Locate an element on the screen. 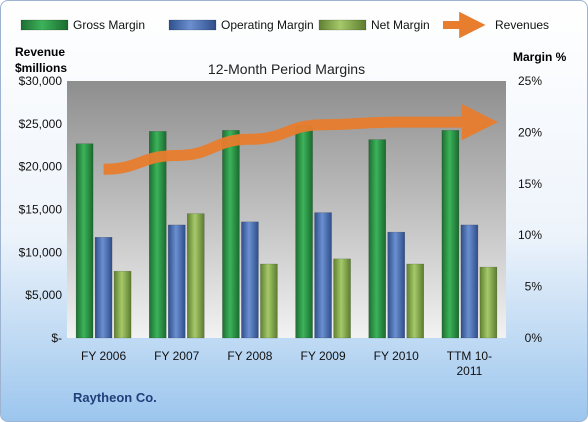 The width and height of the screenshot is (588, 422). left-tick-label: $- is located at coordinates (56, 338).